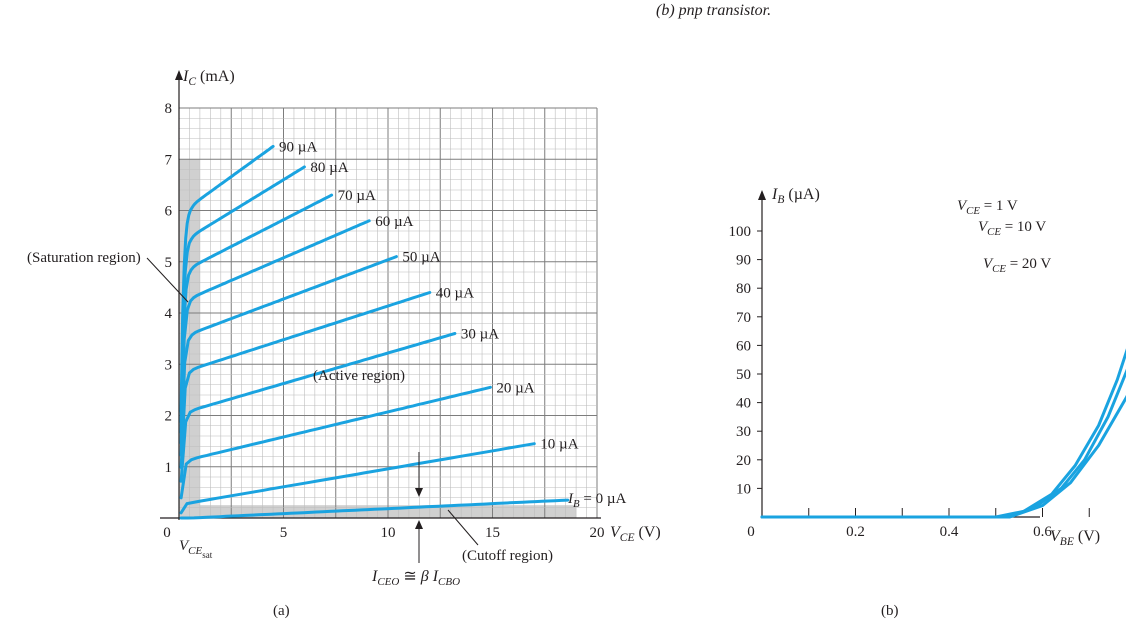 The height and width of the screenshot is (642, 1126). What do you see at coordinates (743, 318) in the screenshot?
I see `y-tick-label: 70` at bounding box center [743, 318].